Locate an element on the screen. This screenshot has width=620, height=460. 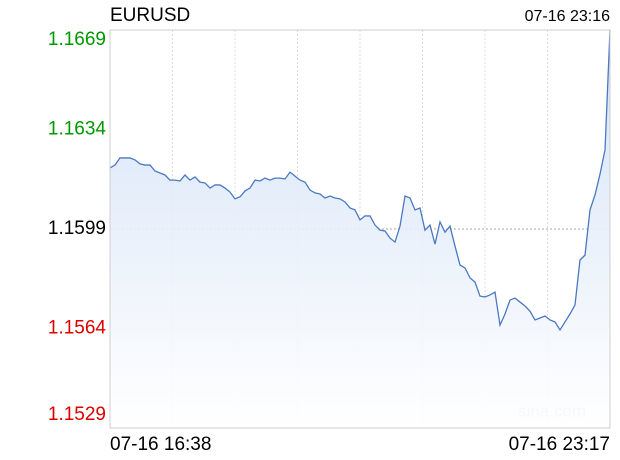
y-tick-label: 1.1599 is located at coordinates (77, 228).